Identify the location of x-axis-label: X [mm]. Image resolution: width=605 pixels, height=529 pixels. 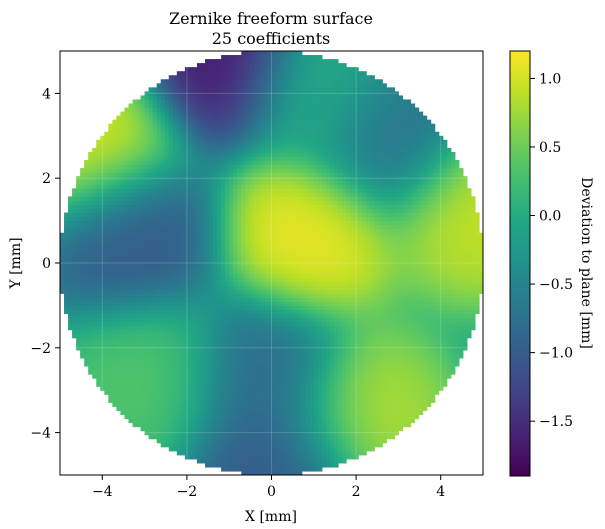
(271, 517).